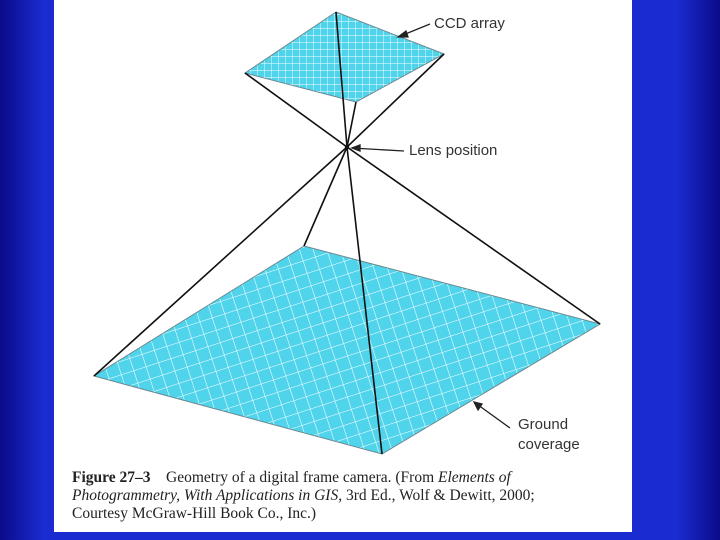 Image resolution: width=720 pixels, height=540 pixels. Describe the element at coordinates (474, 477) in the screenshot. I see `caption-title-1: Elements of` at that location.